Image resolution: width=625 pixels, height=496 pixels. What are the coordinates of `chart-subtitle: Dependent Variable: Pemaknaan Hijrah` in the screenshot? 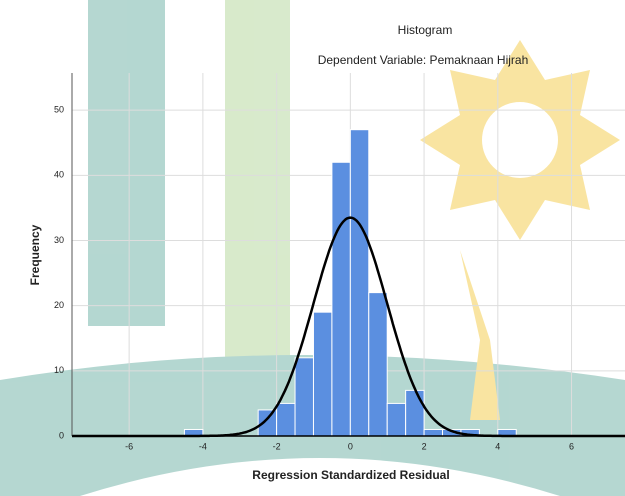 It's located at (423, 60).